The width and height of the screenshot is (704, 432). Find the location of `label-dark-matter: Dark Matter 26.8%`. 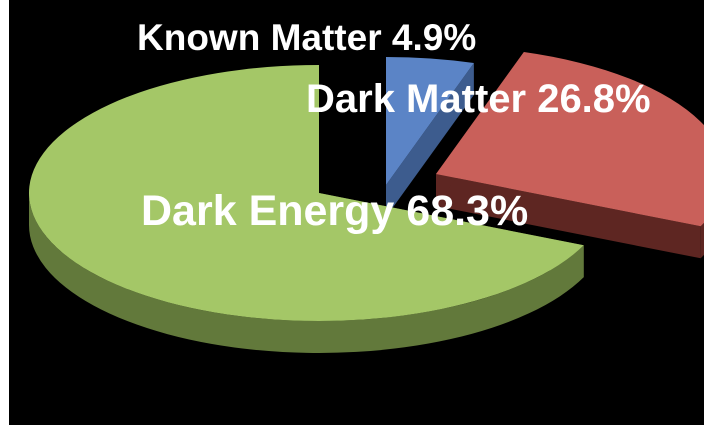

label-dark-matter: Dark Matter 26.8% is located at coordinates (478, 99).